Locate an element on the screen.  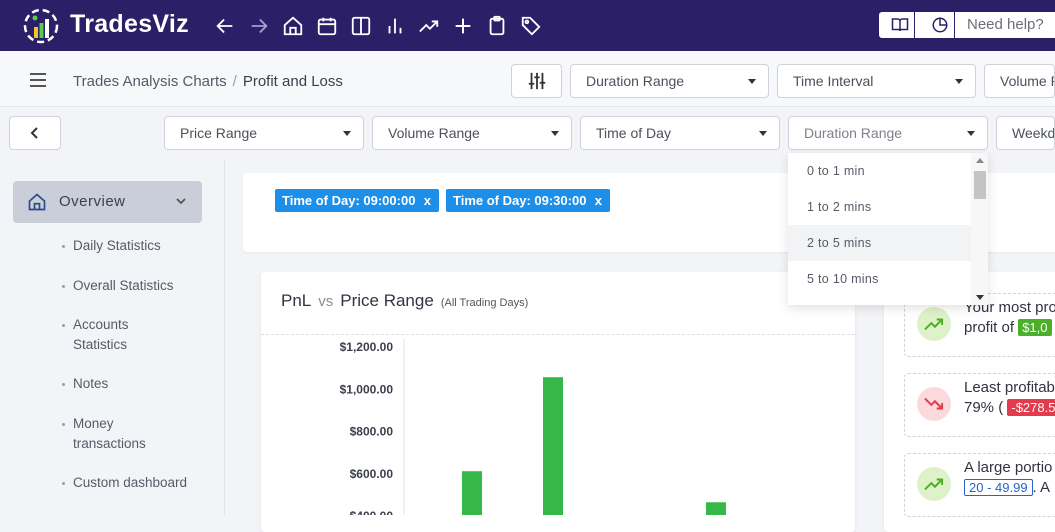
chart-title-price-range: Price Range is located at coordinates (387, 300).